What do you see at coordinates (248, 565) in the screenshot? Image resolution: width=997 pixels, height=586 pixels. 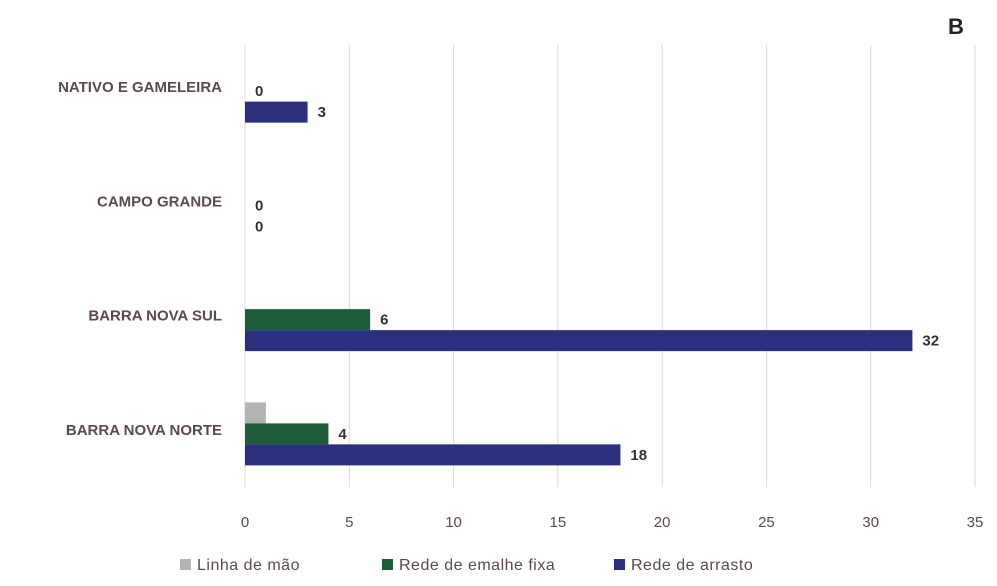 I see `legend-label: Linha de mão` at bounding box center [248, 565].